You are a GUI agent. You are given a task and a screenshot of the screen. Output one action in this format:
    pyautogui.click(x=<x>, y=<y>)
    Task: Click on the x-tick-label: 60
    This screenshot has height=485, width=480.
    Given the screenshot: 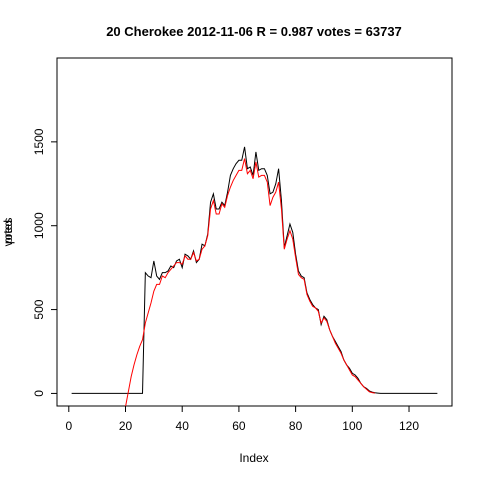 What is the action you would take?
    pyautogui.click(x=239, y=426)
    